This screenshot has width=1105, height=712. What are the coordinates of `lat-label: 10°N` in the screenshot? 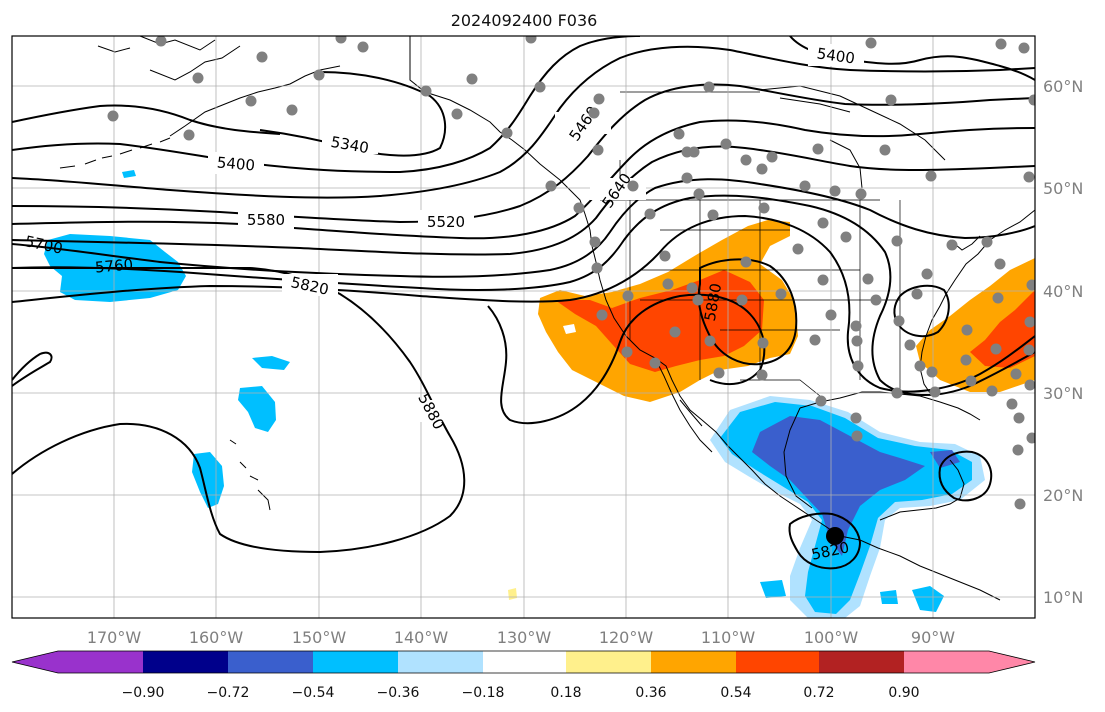 It's located at (1063, 597).